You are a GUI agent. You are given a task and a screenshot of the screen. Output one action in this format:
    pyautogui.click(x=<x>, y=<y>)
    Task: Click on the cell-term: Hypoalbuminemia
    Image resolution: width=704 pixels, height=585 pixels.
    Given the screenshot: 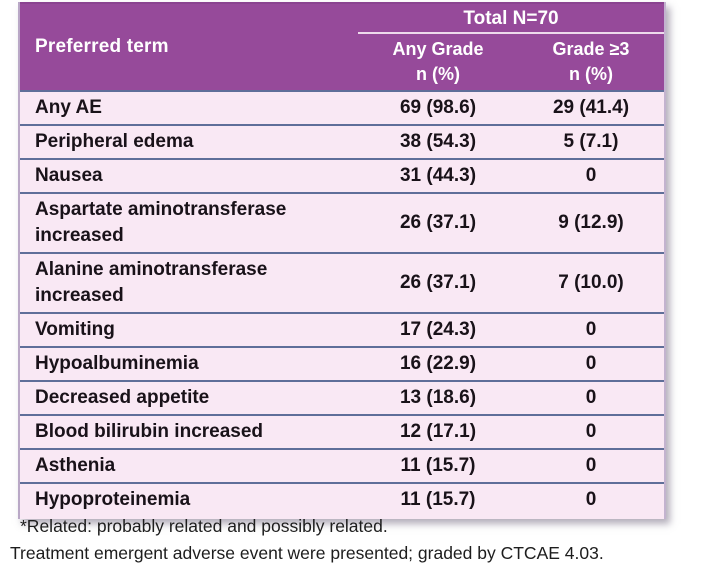 What is the action you would take?
    pyautogui.click(x=117, y=363)
    